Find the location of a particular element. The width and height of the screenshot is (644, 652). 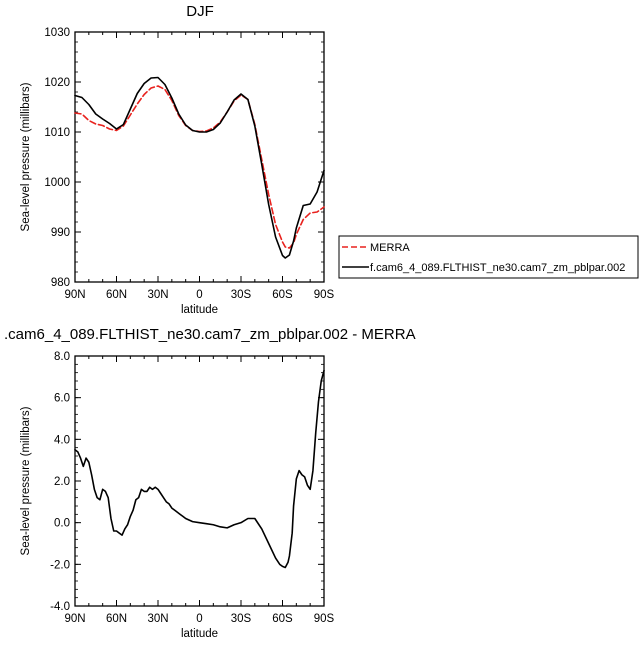

y-tick-label: -2.0 is located at coordinates (60, 565).